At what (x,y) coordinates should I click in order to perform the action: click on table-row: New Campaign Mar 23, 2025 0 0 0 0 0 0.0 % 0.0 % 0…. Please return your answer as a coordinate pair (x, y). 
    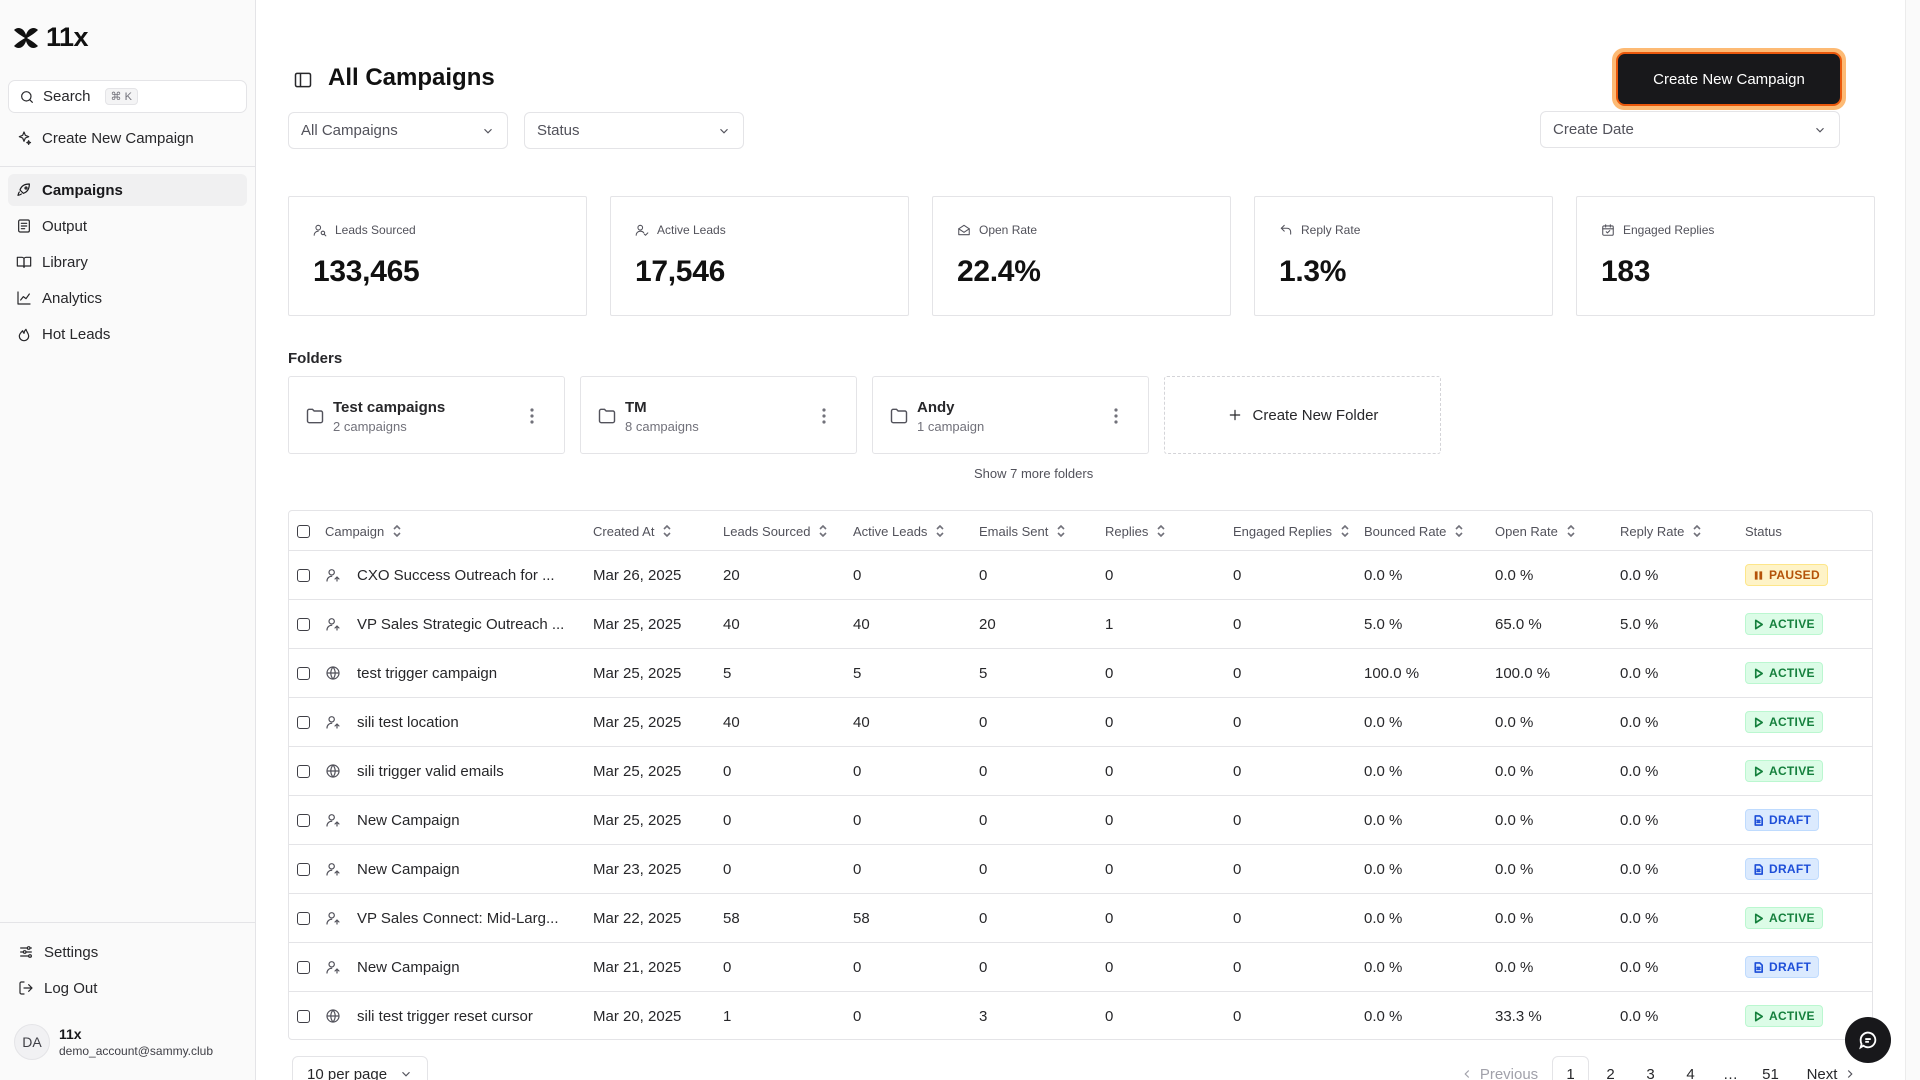
    Looking at the image, I should click on (1080, 869).